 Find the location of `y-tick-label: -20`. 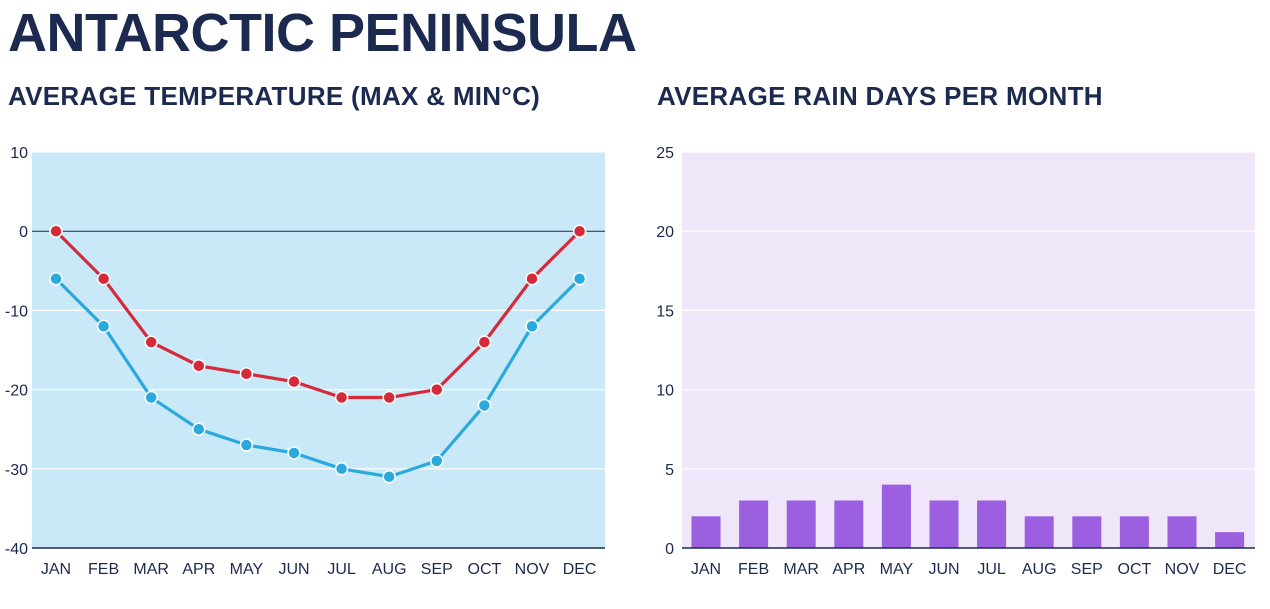

y-tick-label: -20 is located at coordinates (16, 391).